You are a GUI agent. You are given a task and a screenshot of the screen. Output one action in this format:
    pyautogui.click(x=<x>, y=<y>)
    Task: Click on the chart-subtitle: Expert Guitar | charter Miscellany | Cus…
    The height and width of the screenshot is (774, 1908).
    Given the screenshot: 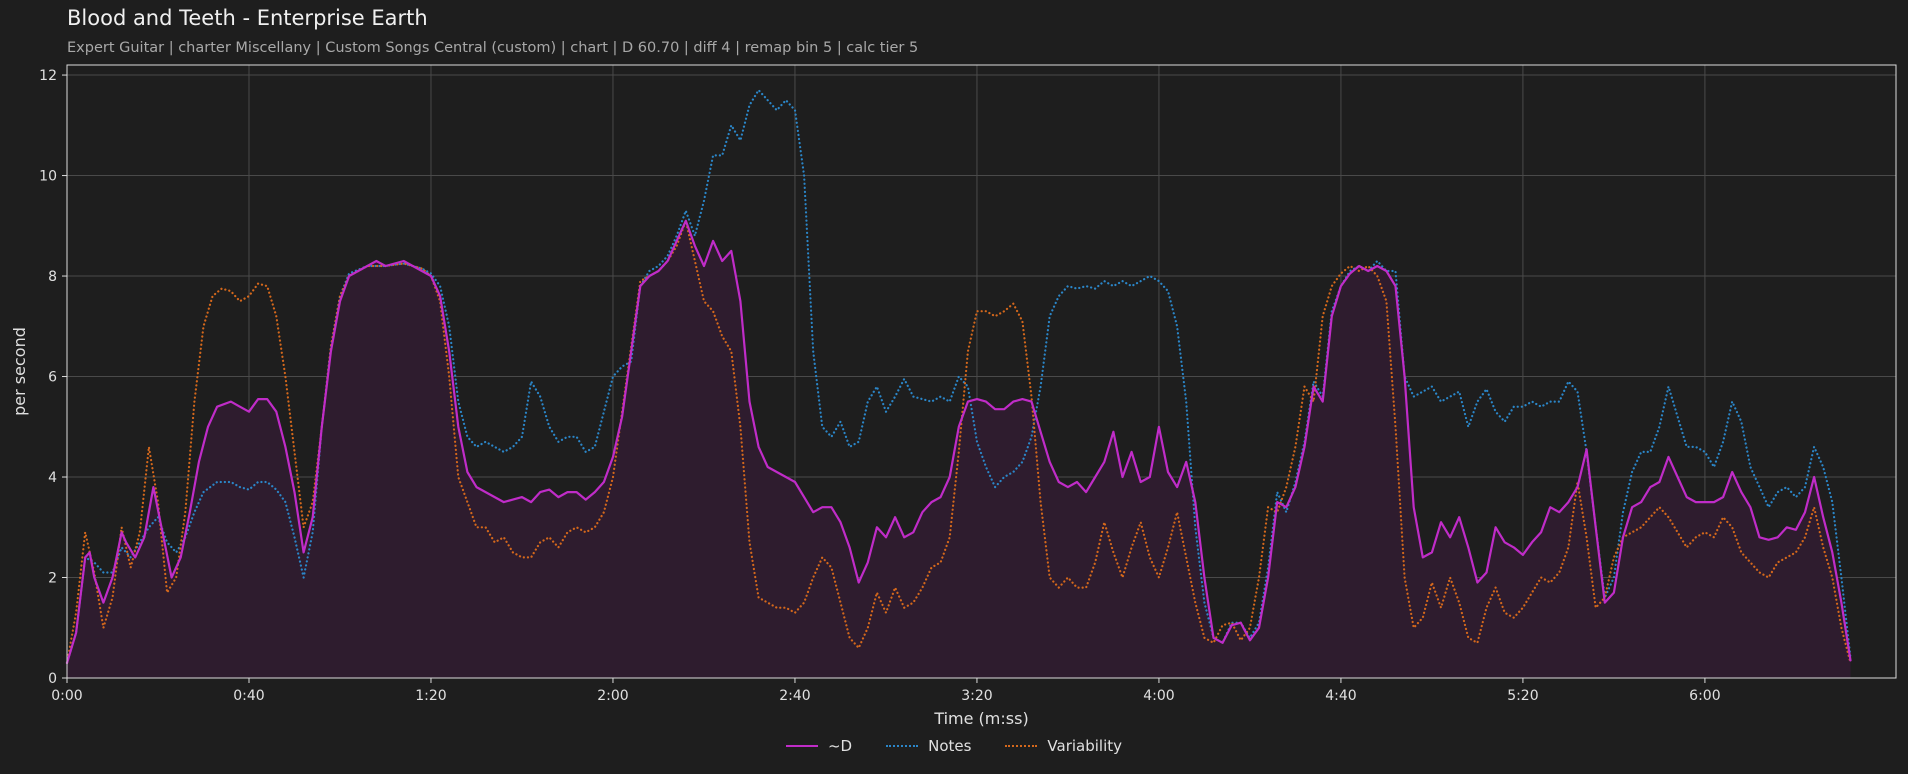 What is the action you would take?
    pyautogui.click(x=493, y=48)
    